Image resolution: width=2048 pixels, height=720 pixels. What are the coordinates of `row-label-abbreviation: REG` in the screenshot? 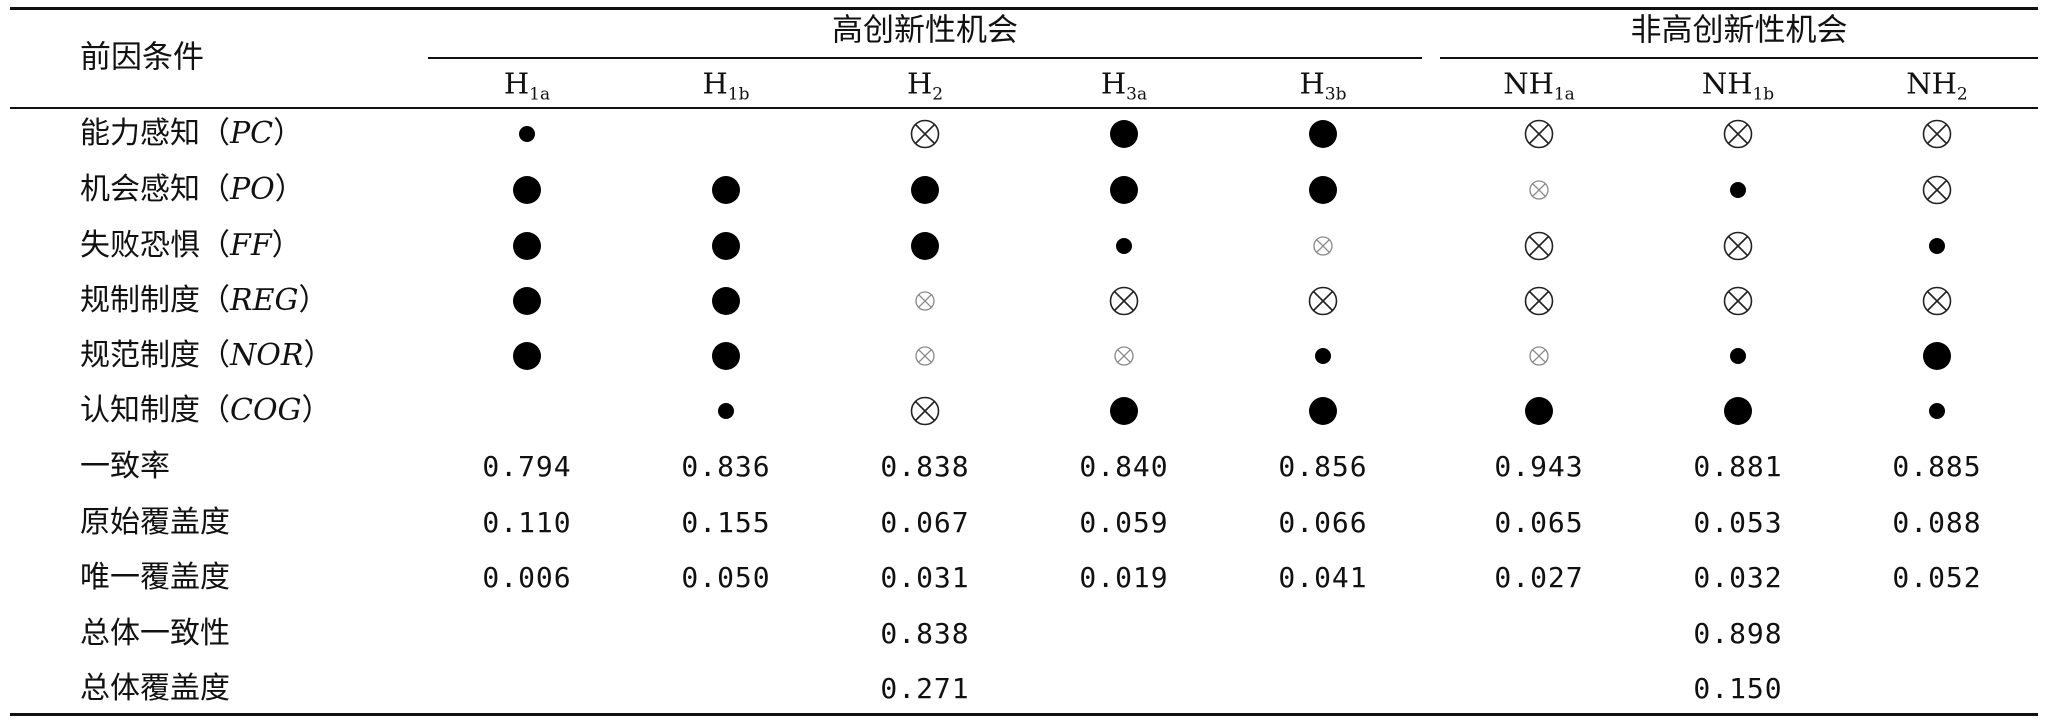 It's located at (264, 300).